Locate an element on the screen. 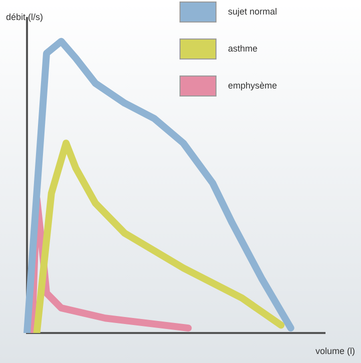 The height and width of the screenshot is (363, 361). legend-label: emphysème is located at coordinates (253, 85).